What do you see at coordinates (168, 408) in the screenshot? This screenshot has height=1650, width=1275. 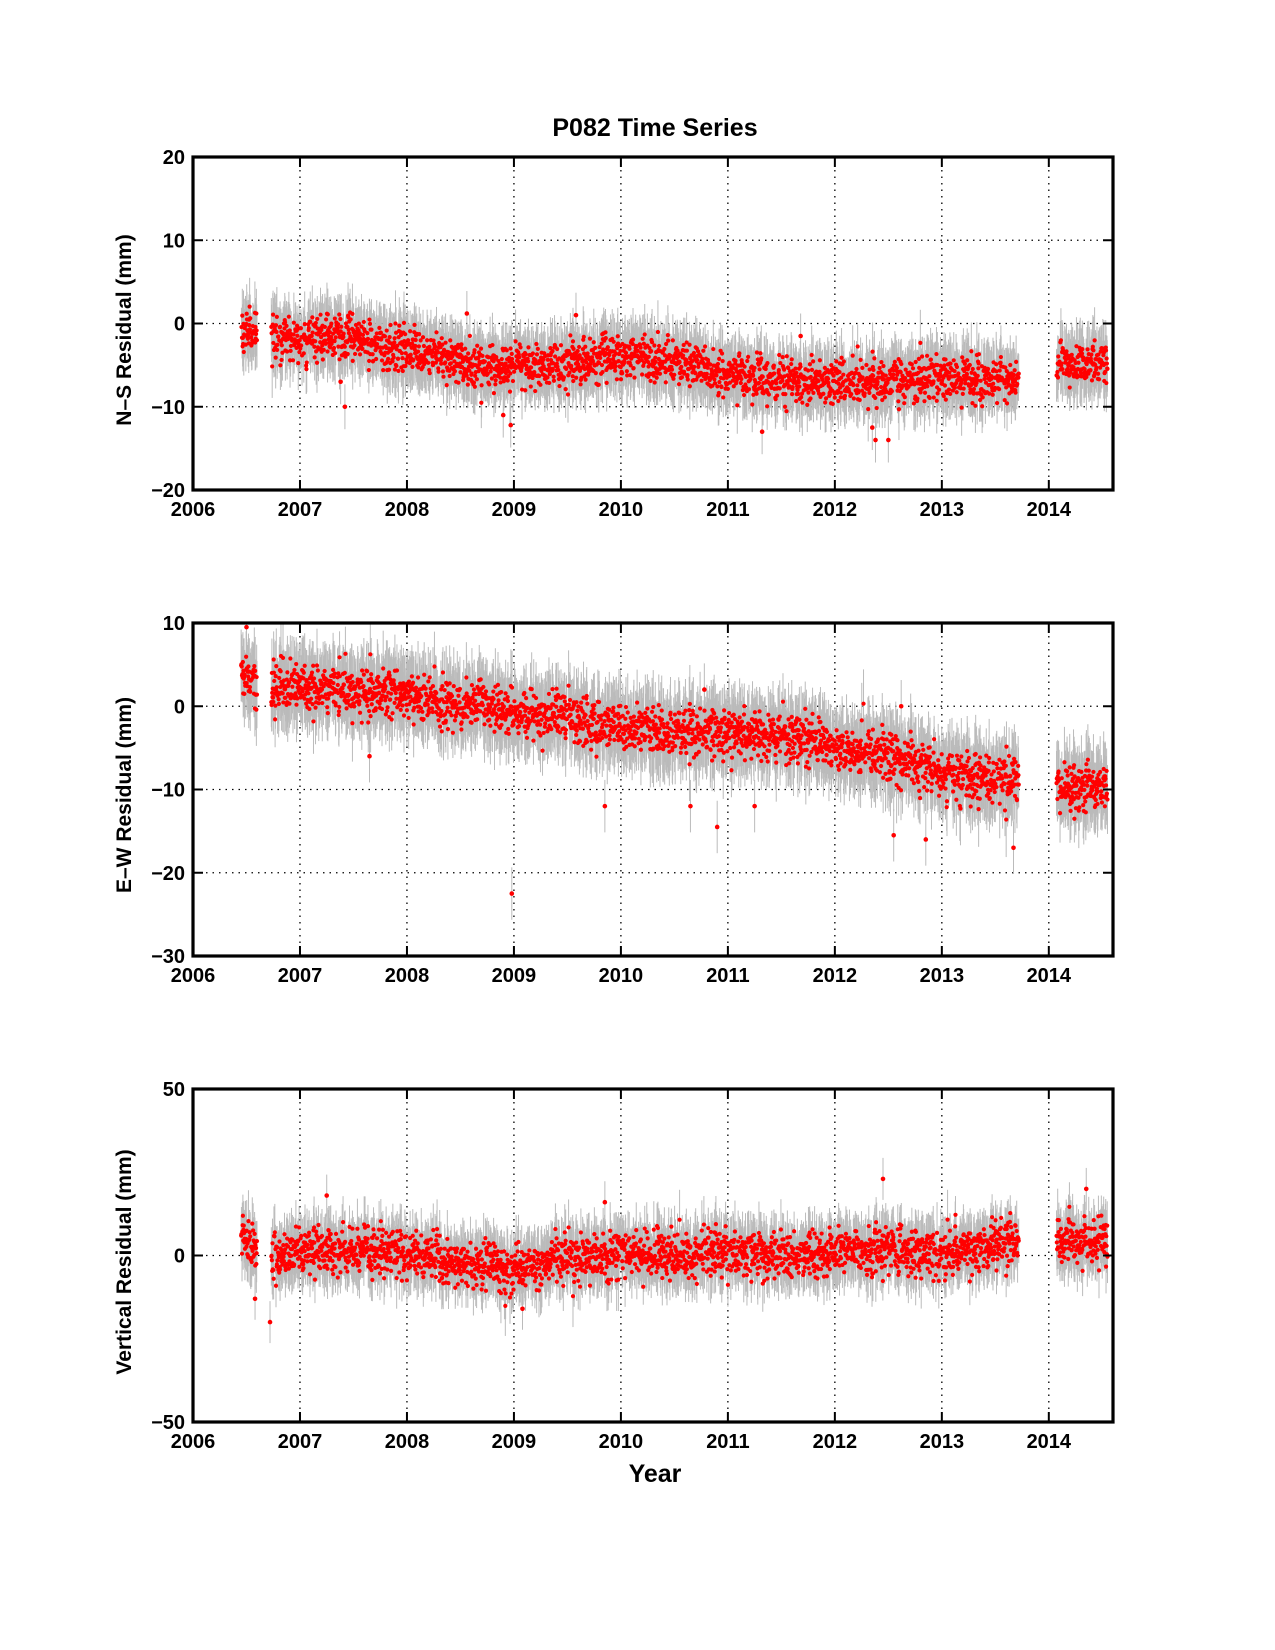 I see `ns-y-tick-label: −10` at bounding box center [168, 408].